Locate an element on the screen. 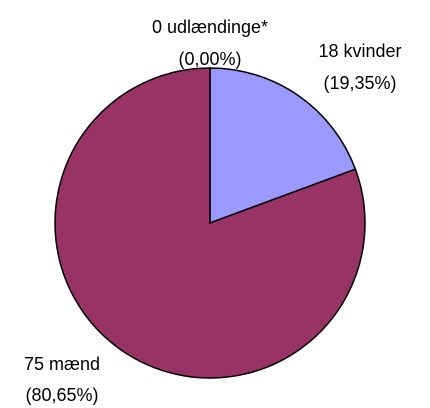 The width and height of the screenshot is (430, 408). slice-percent: (80,65%) is located at coordinates (61, 395).